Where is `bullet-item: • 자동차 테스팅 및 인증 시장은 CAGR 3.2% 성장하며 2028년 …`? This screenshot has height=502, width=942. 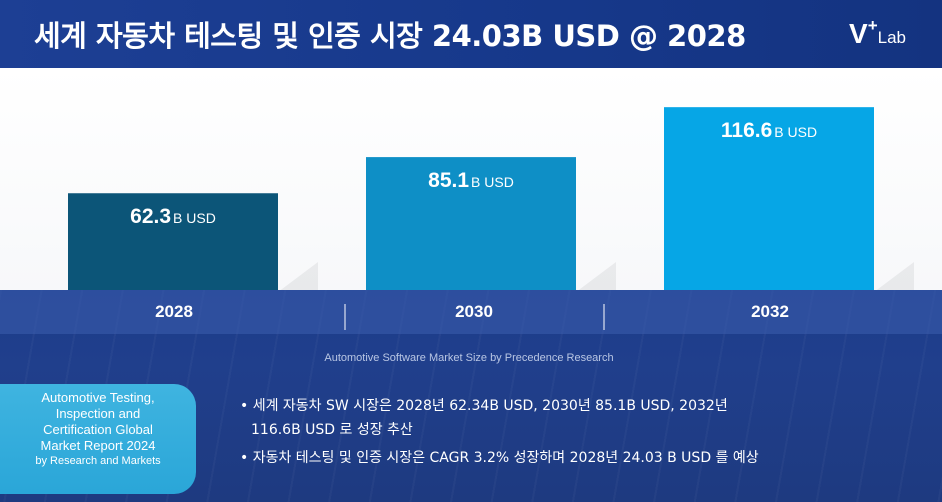 bullet-item: • 자동차 테스팅 및 인증 시장은 CAGR 3.2% 성장하며 2028년 … is located at coordinates (499, 458).